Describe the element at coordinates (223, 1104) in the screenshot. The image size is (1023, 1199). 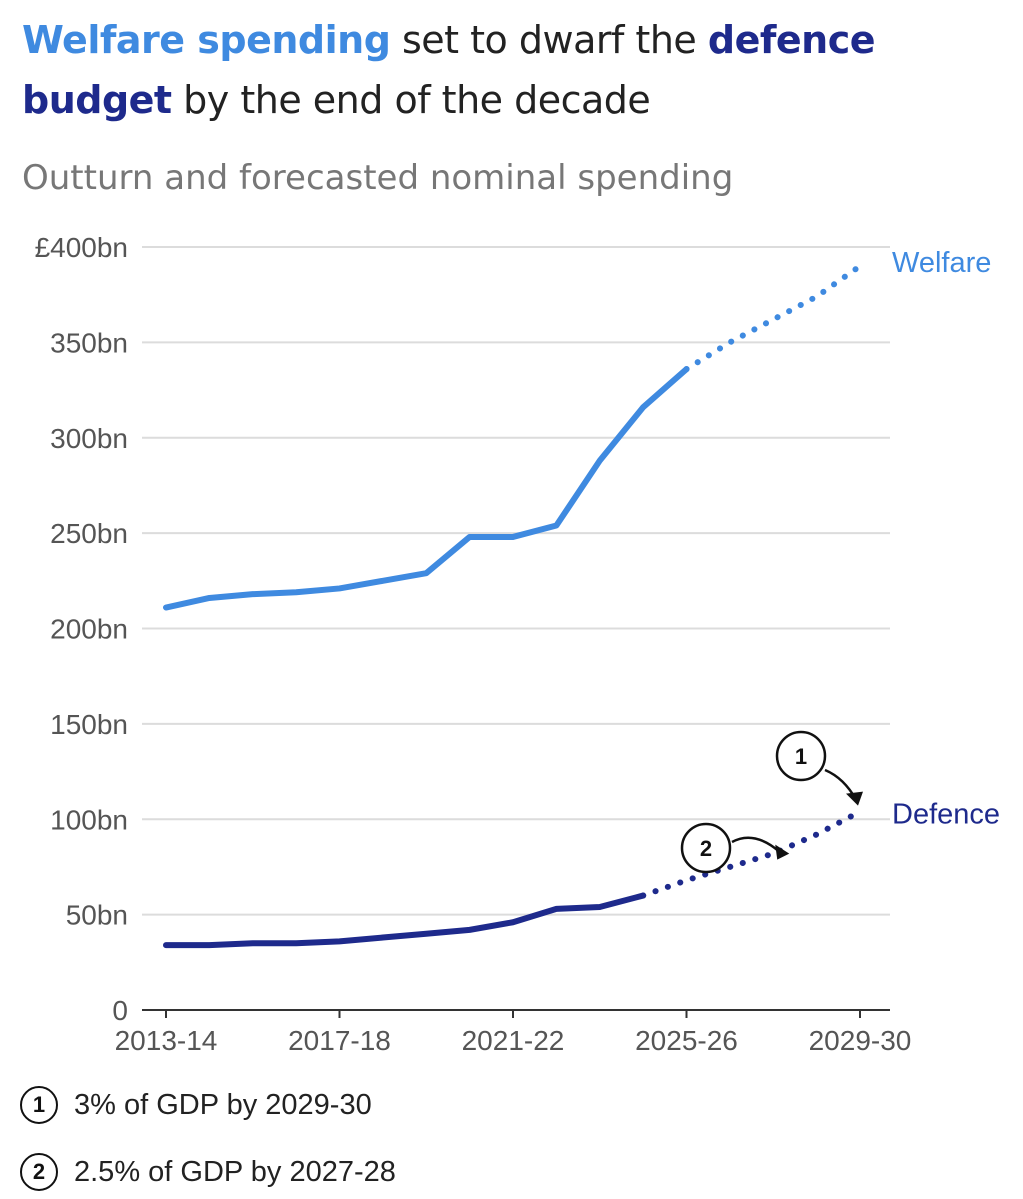
I see `annotation-text-1: 3% of GDP by 2029-30` at that location.